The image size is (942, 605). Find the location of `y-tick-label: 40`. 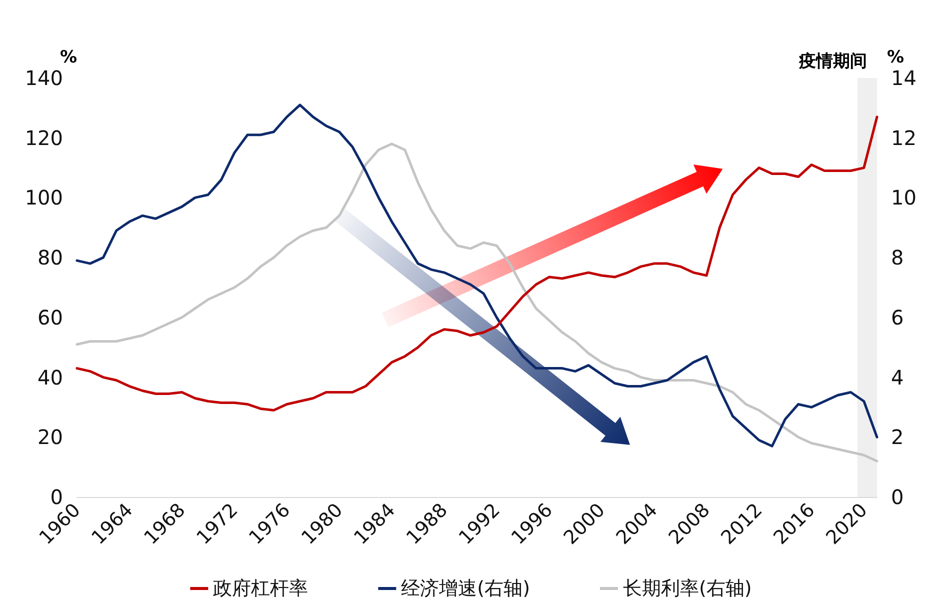

y-tick-label: 40 is located at coordinates (50, 377).